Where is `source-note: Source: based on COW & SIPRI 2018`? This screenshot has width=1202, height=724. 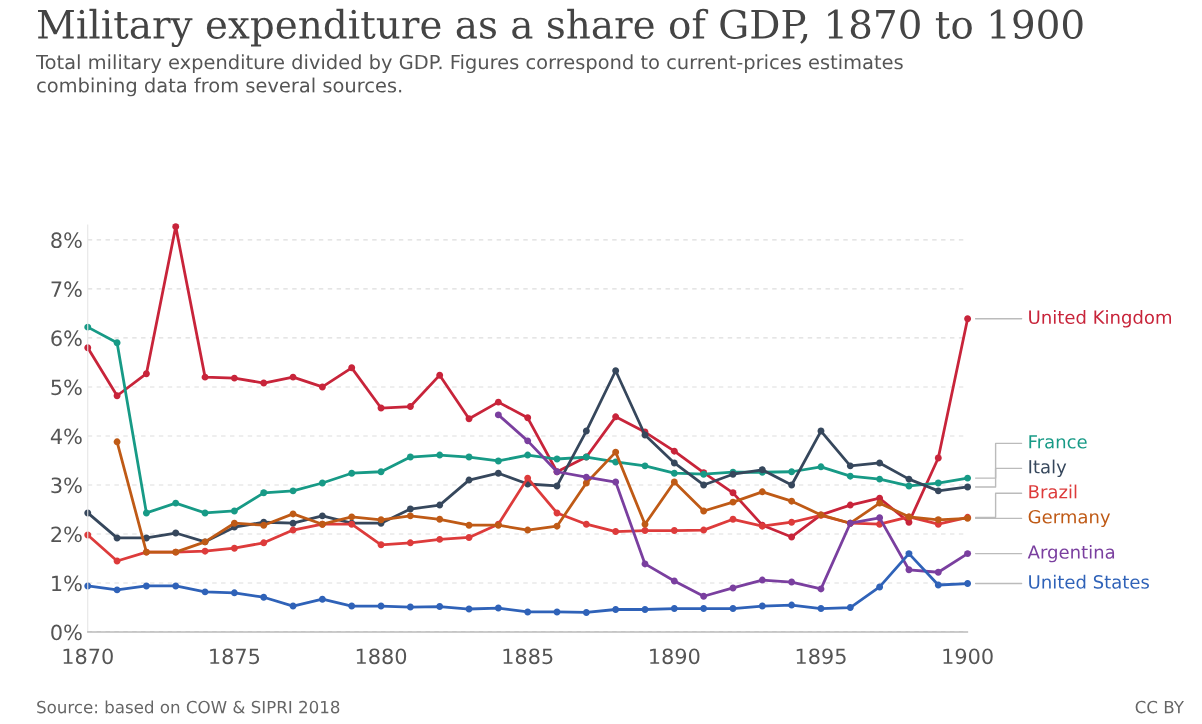 source-note: Source: based on COW & SIPRI 2018 is located at coordinates (188, 707).